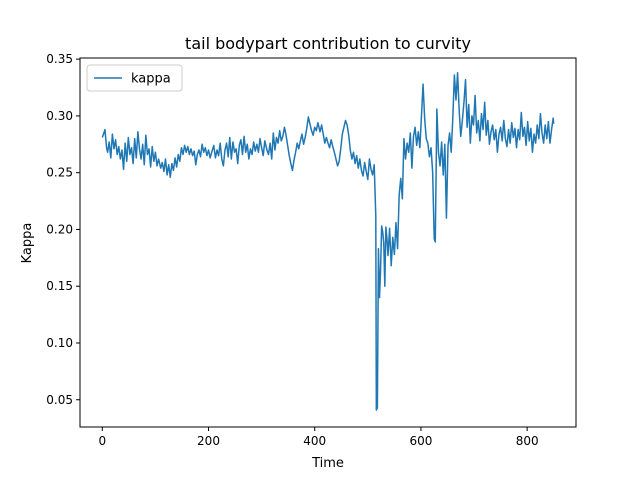 The height and width of the screenshot is (480, 640). What do you see at coordinates (208, 441) in the screenshot?
I see `x-tick-label: 200` at bounding box center [208, 441].